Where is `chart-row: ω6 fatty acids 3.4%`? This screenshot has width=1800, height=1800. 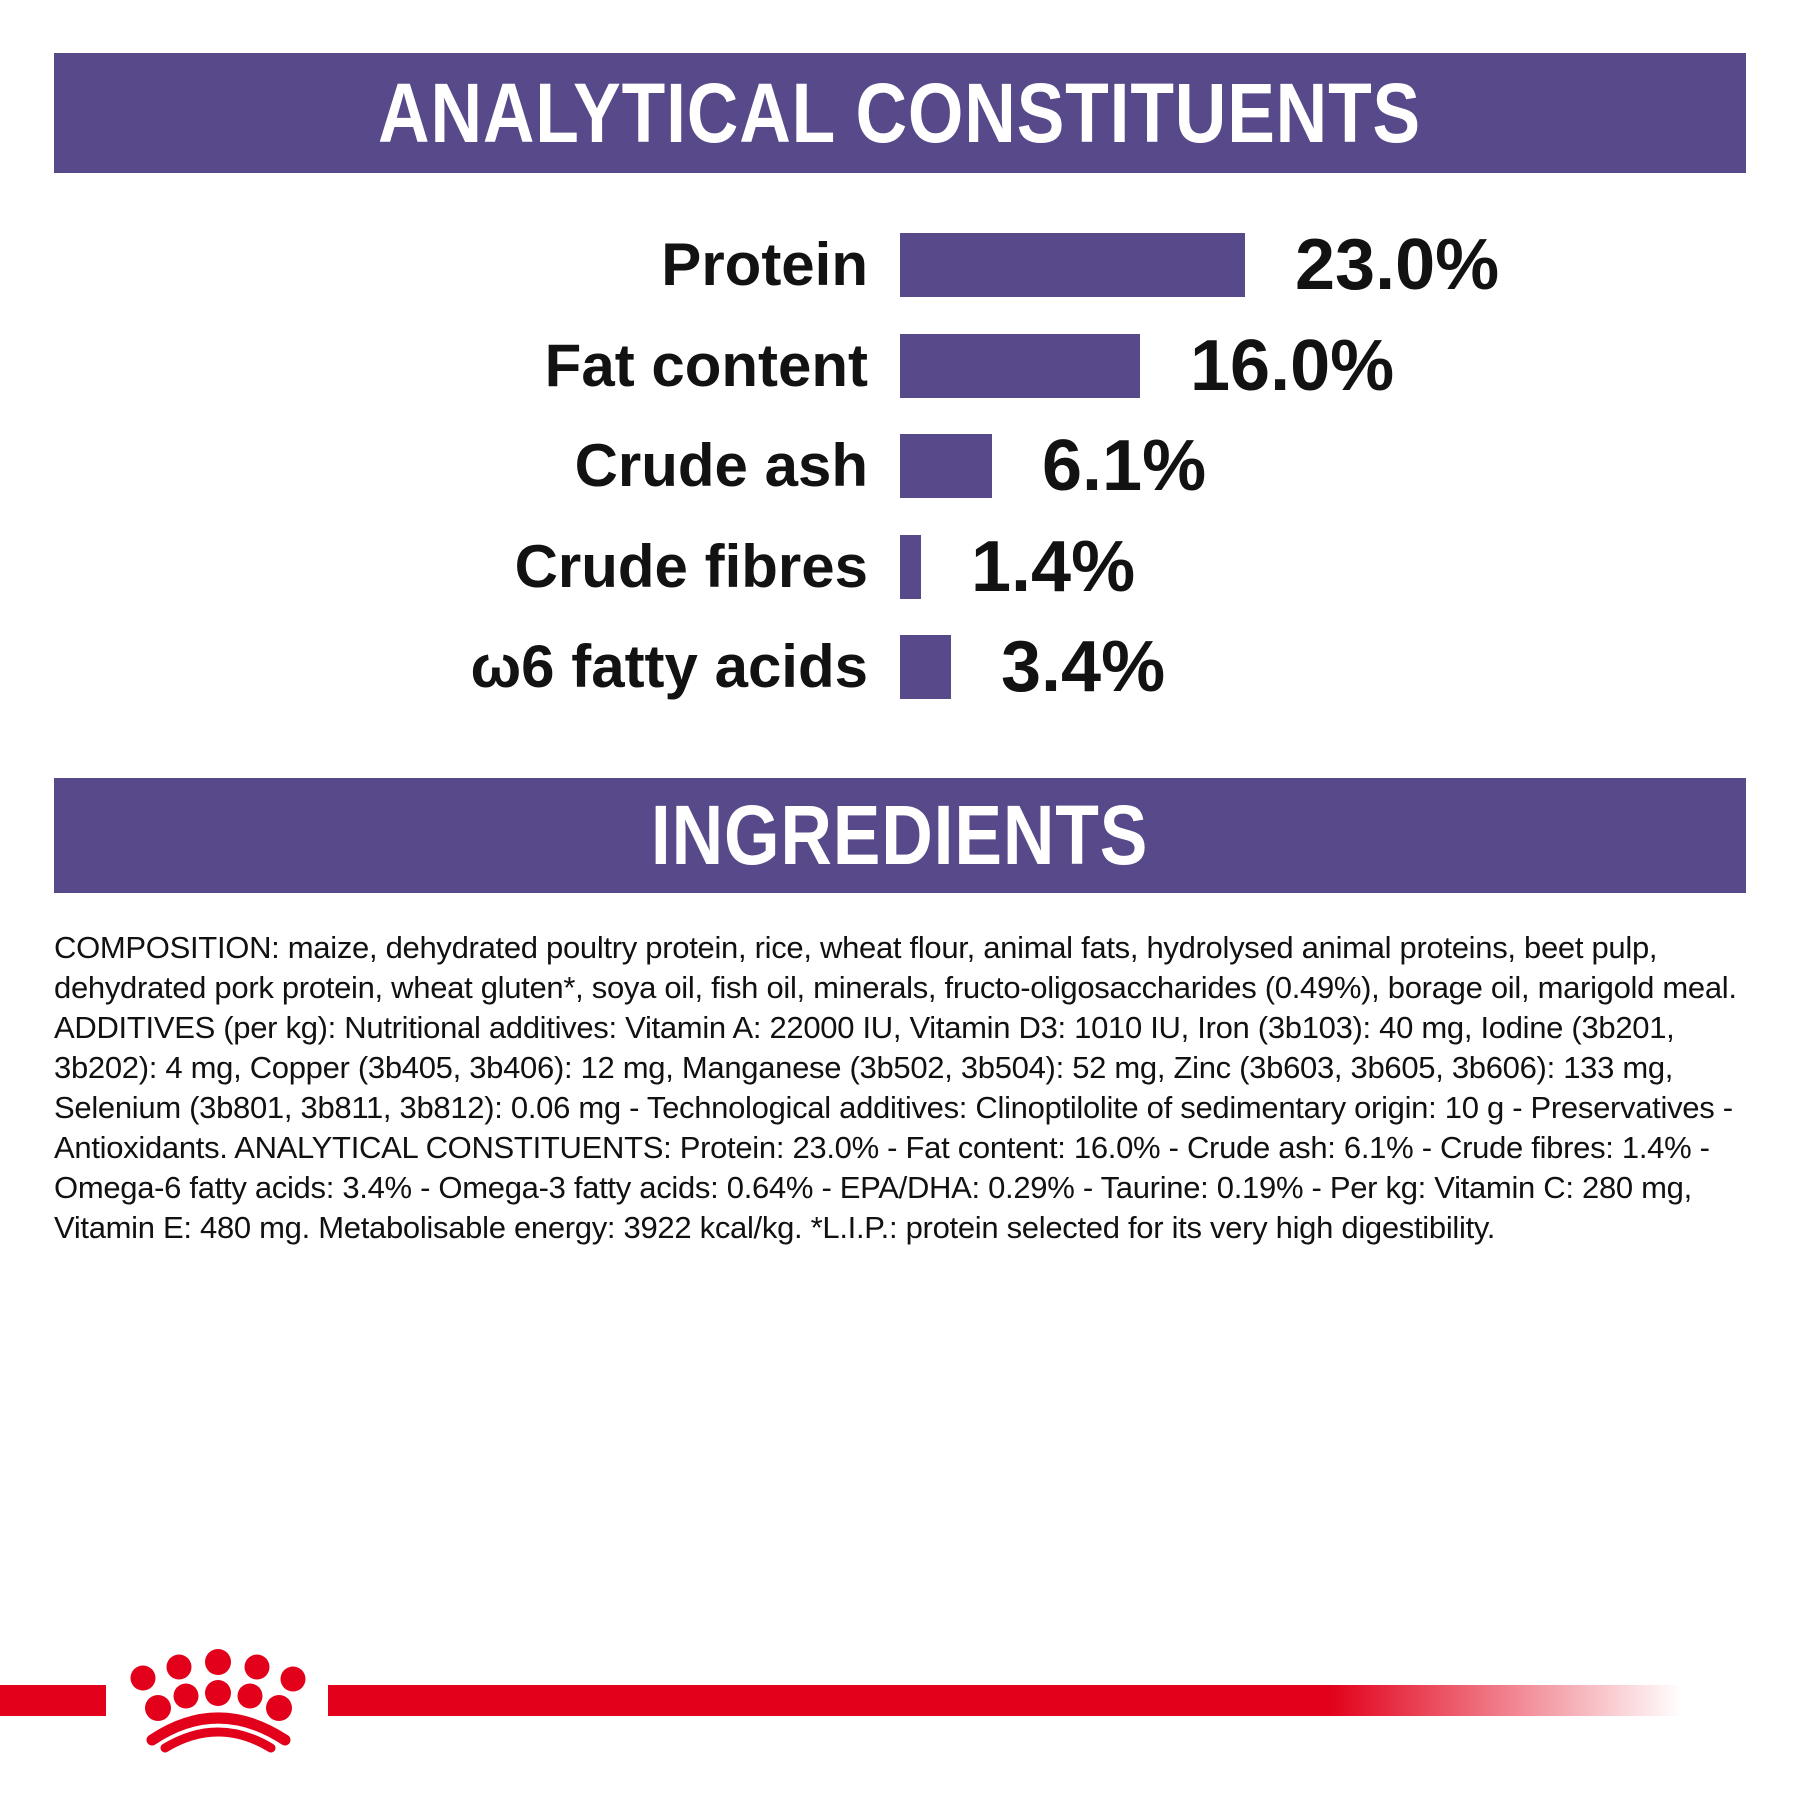 chart-row: ω6 fatty acids 3.4% is located at coordinates (900, 667).